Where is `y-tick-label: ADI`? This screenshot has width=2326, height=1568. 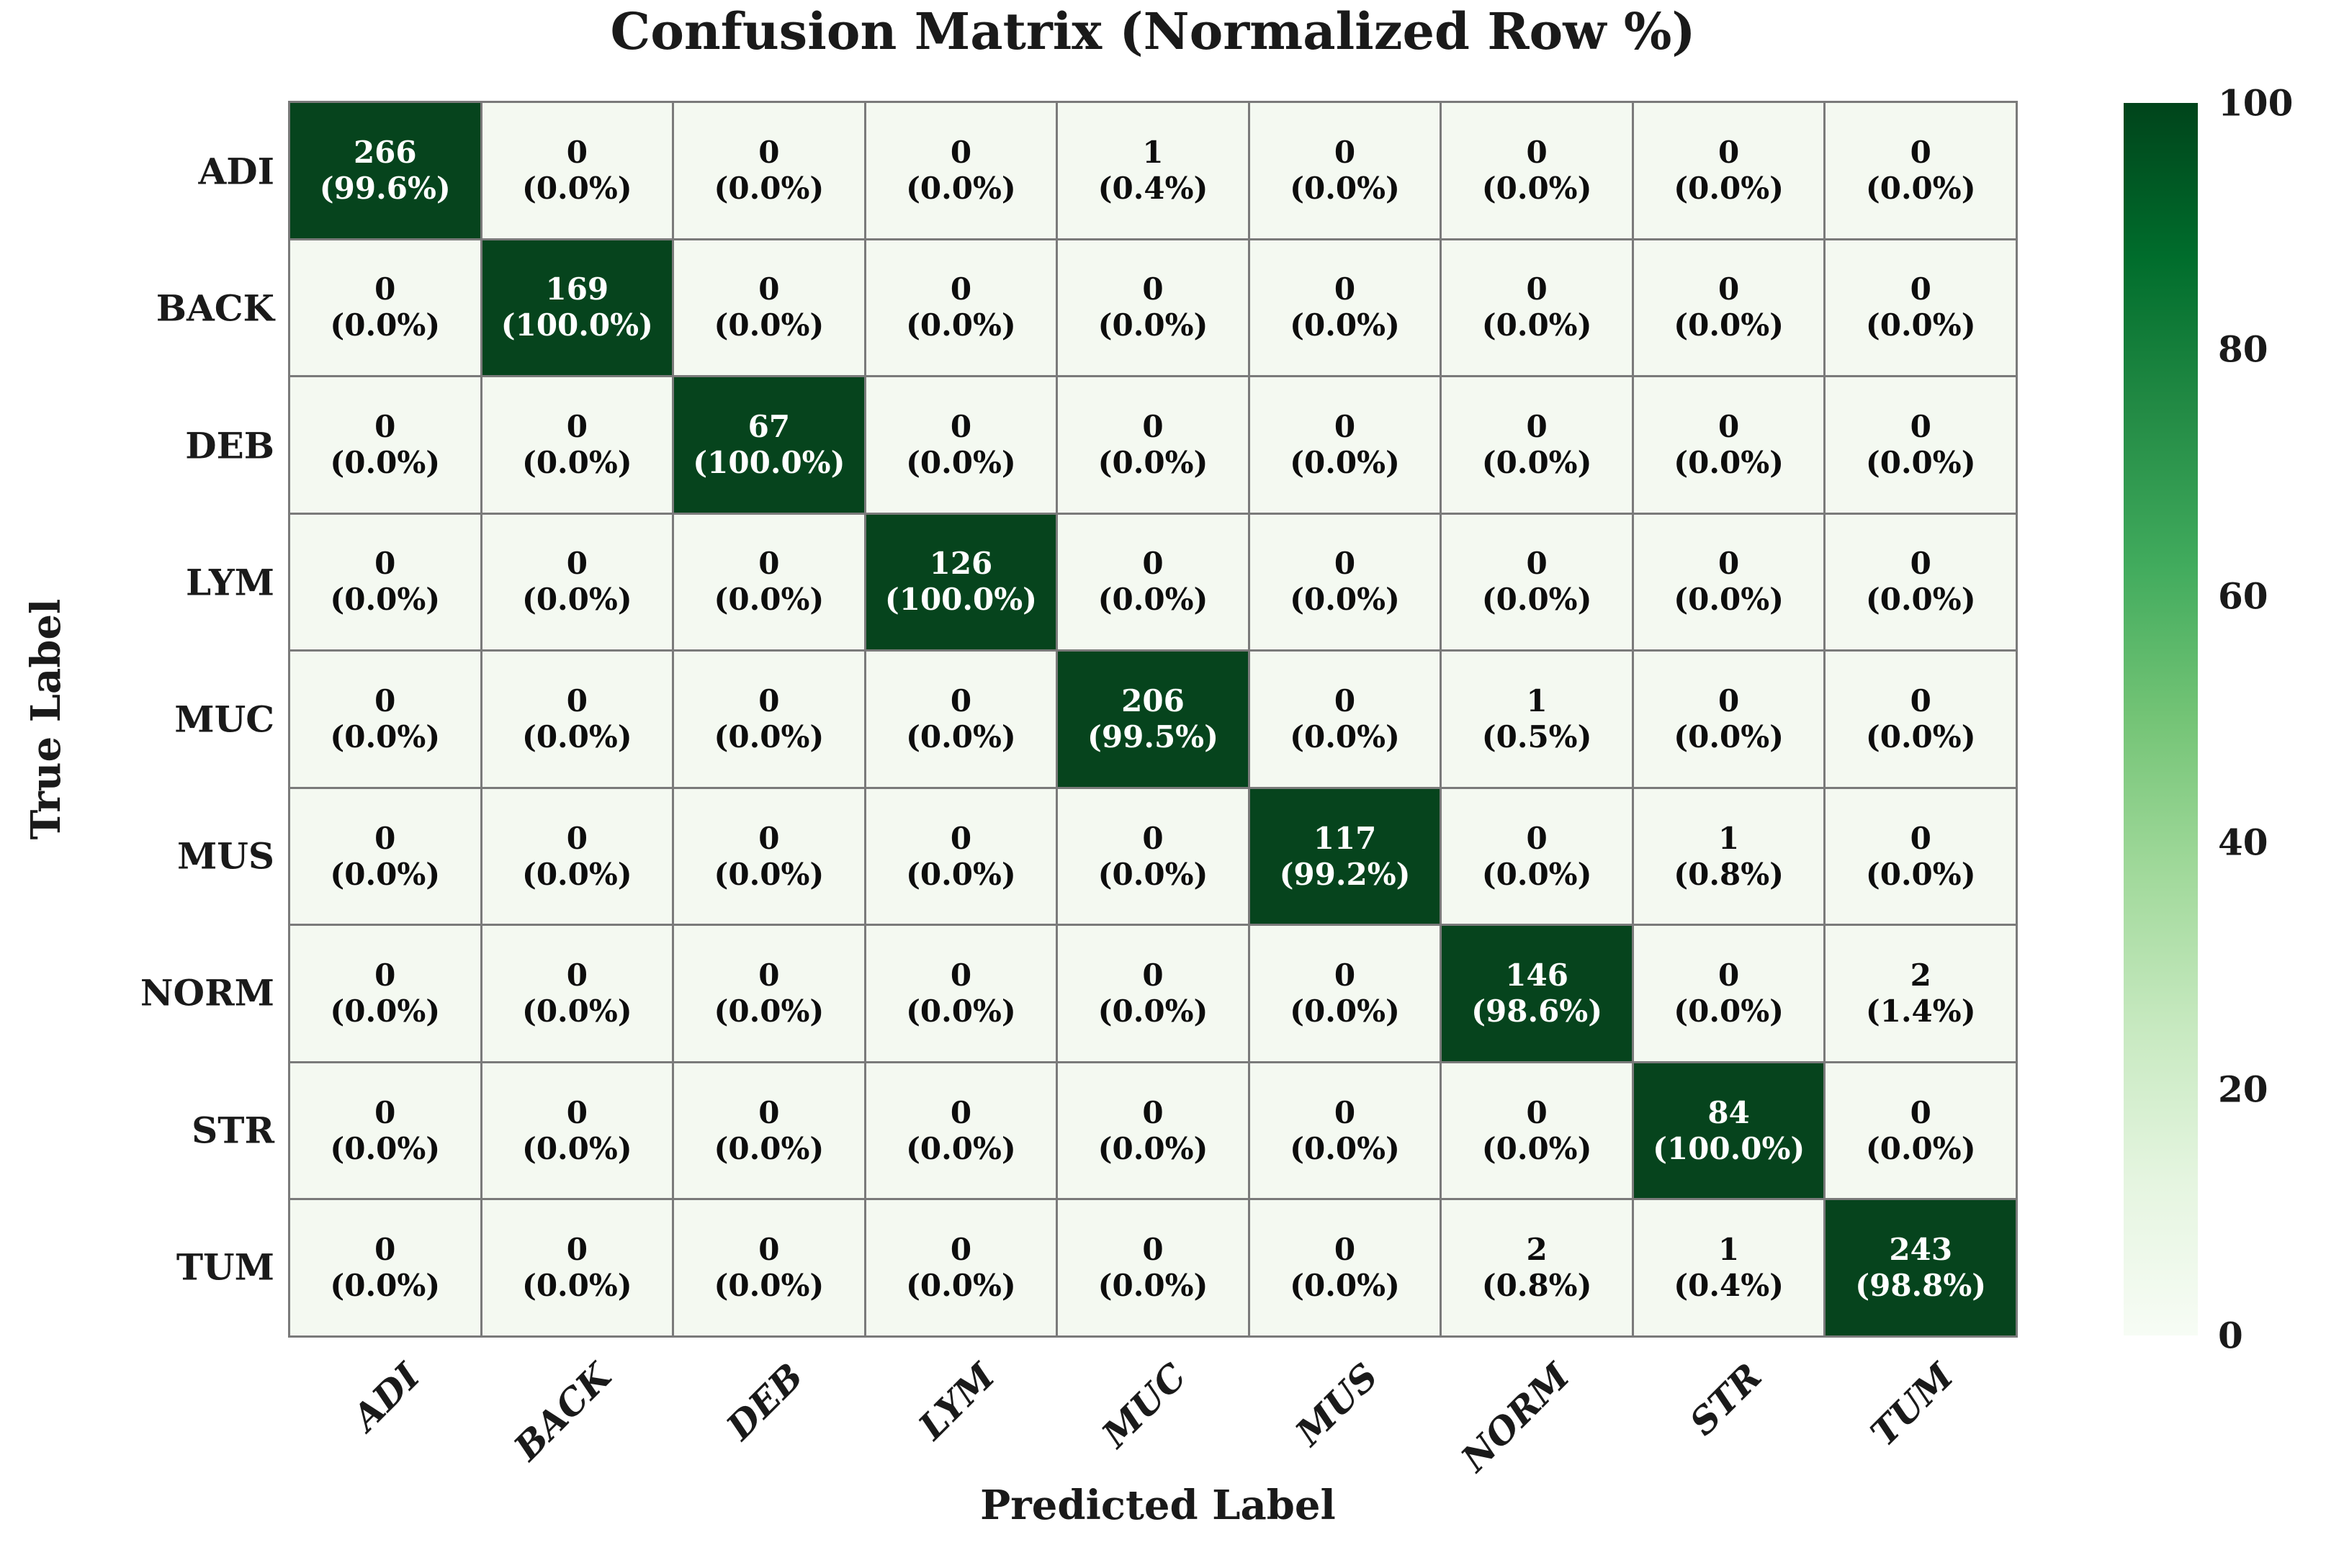 y-tick-label: ADI is located at coordinates (236, 171).